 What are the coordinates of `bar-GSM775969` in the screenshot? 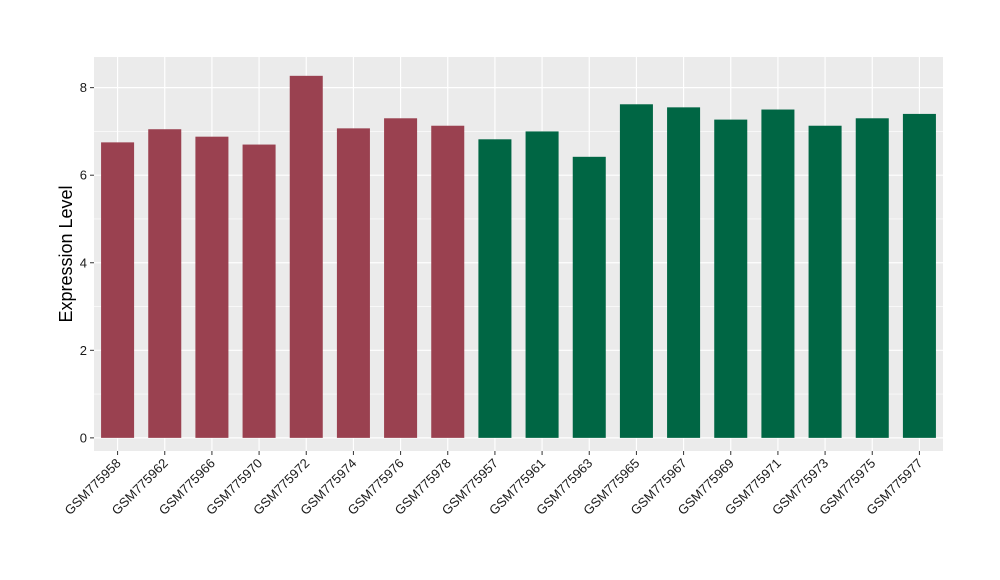 It's located at (731, 278).